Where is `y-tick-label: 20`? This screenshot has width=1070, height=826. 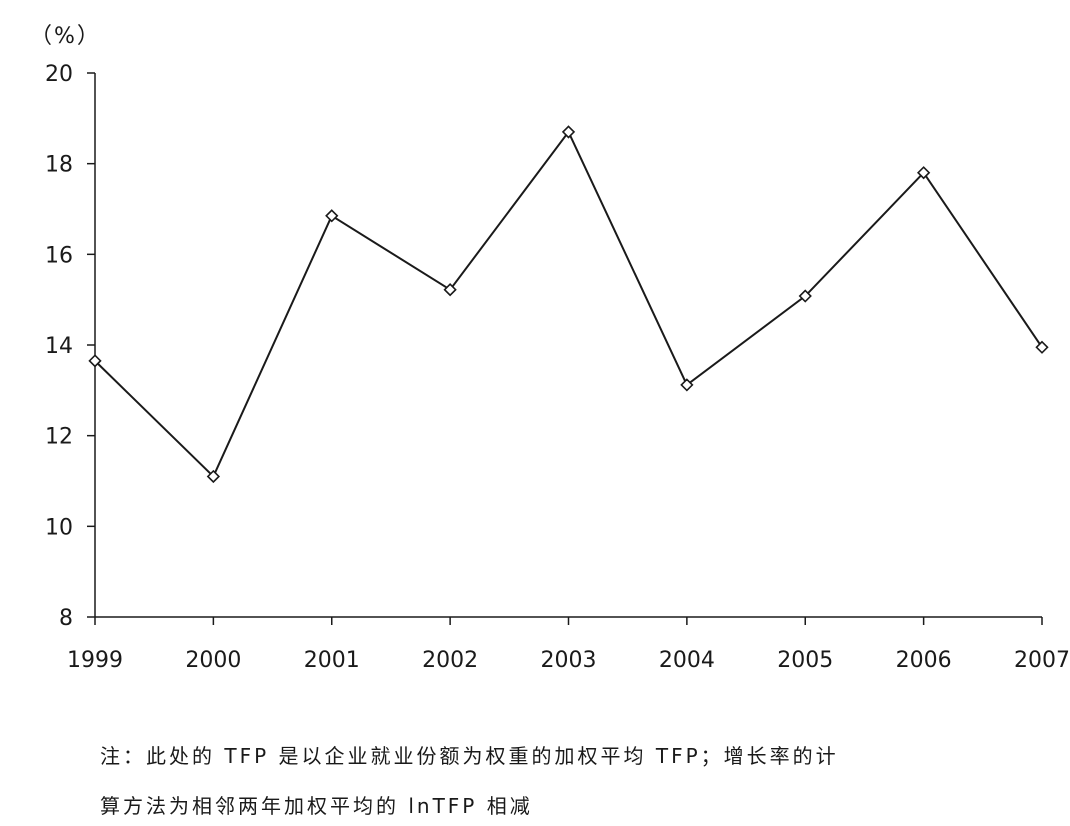 y-tick-label: 20 is located at coordinates (59, 74).